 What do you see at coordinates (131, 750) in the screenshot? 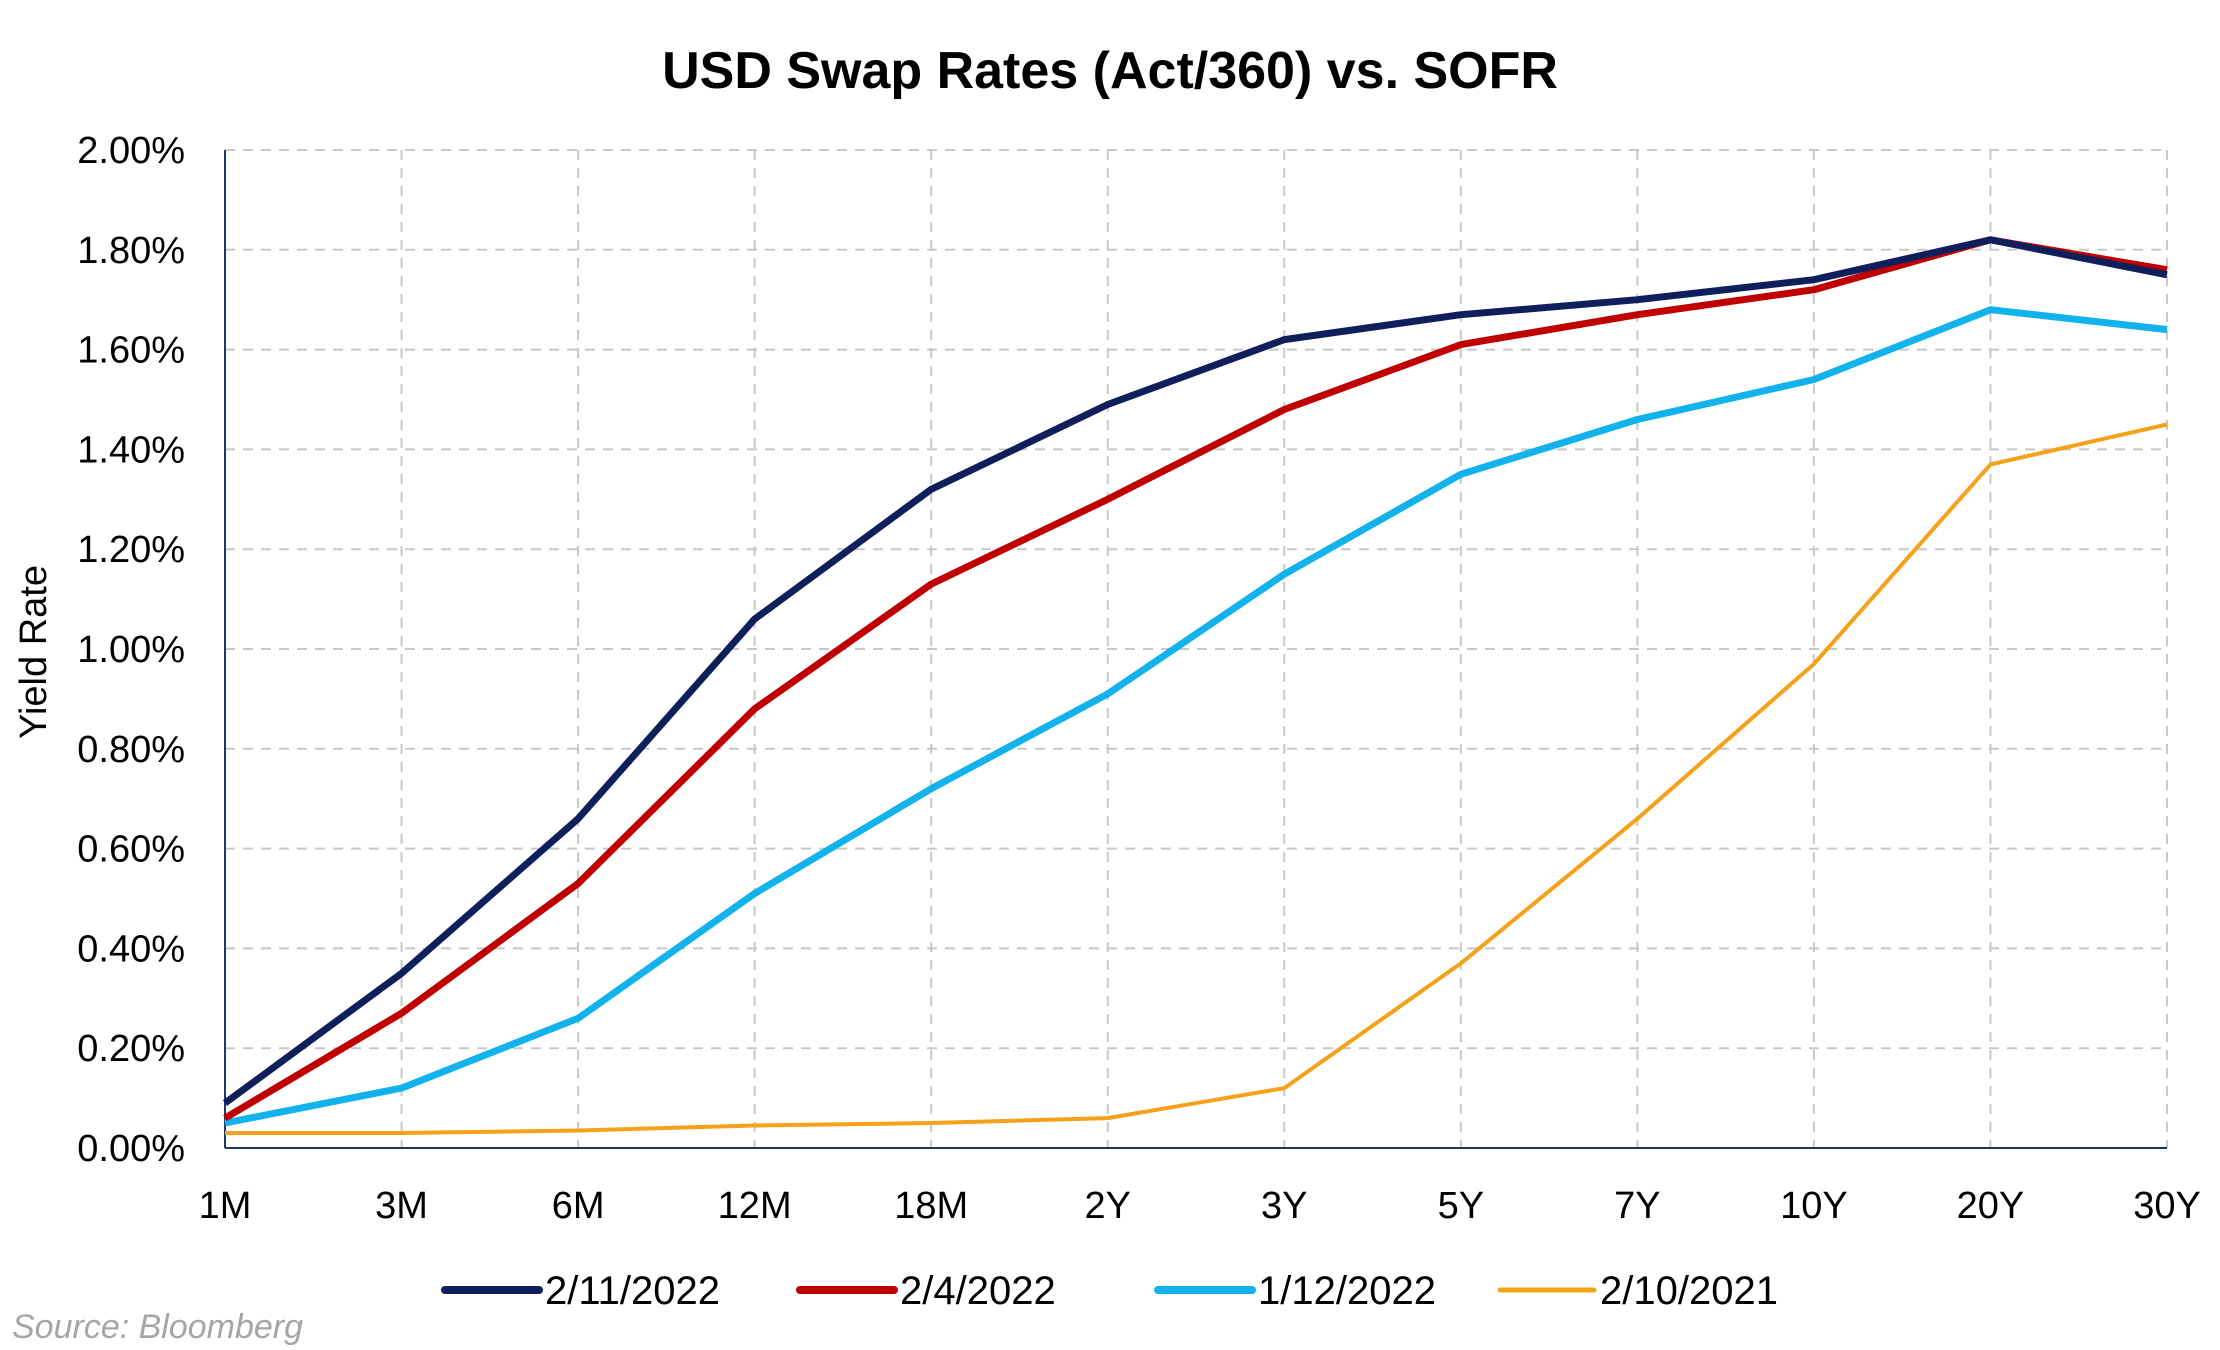
I see `y-tick-label: 0.80%` at bounding box center [131, 750].